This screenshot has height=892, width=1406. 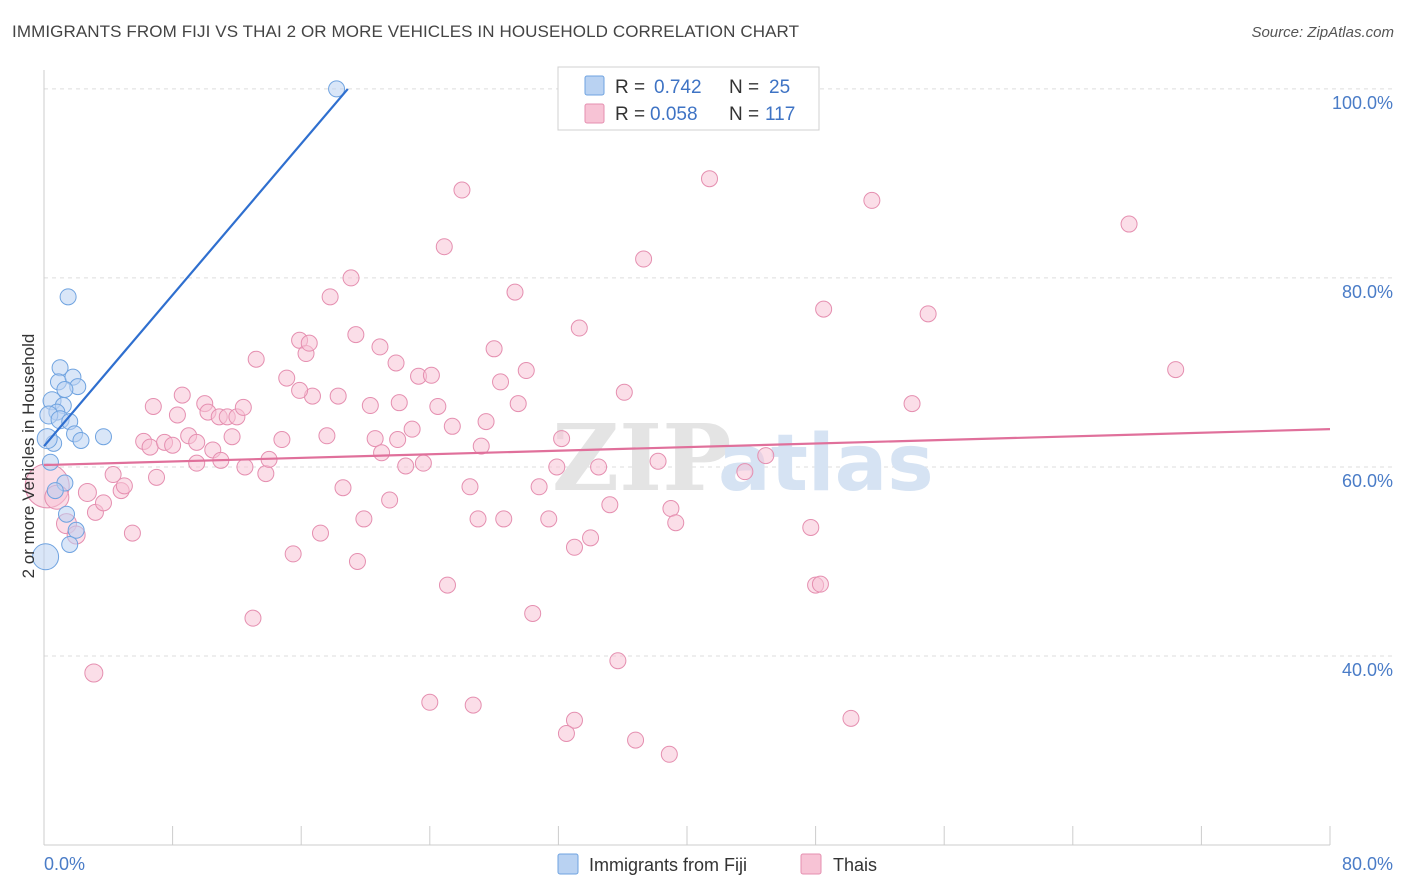 I want to click on legend-n-label-thai: N =, so click(x=744, y=114).